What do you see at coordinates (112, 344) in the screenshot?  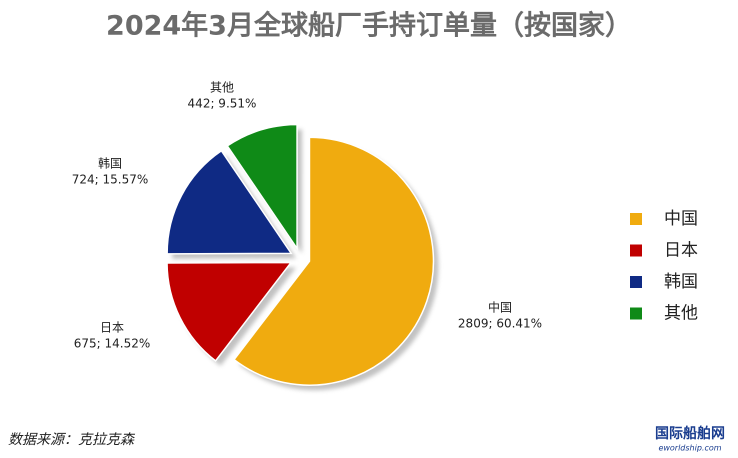 I see `data-label: 675; 14.52%` at bounding box center [112, 344].